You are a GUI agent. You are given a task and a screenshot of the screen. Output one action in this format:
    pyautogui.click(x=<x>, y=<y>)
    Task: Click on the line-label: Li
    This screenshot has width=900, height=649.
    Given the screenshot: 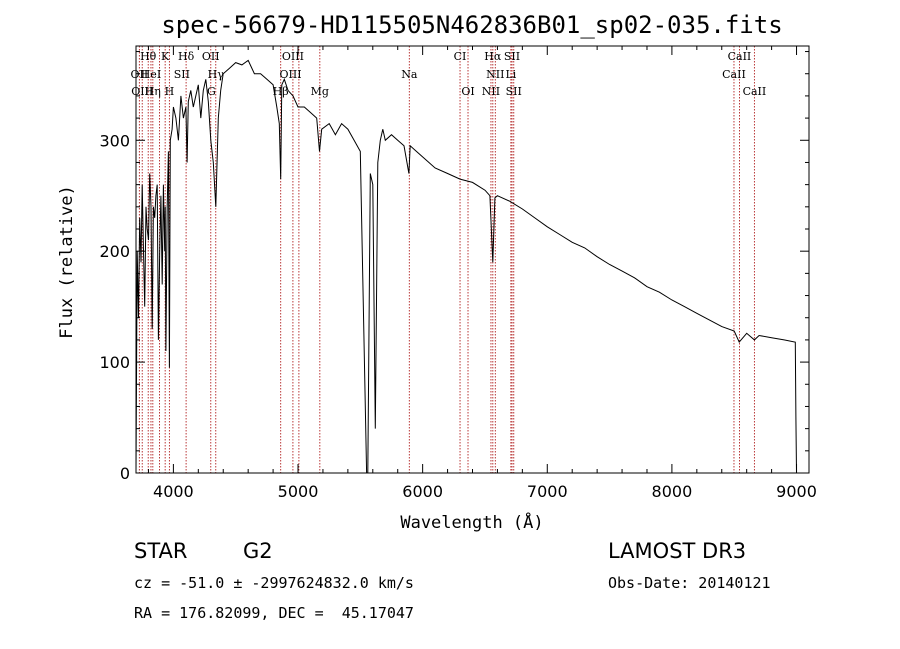 What is the action you would take?
    pyautogui.click(x=510, y=74)
    